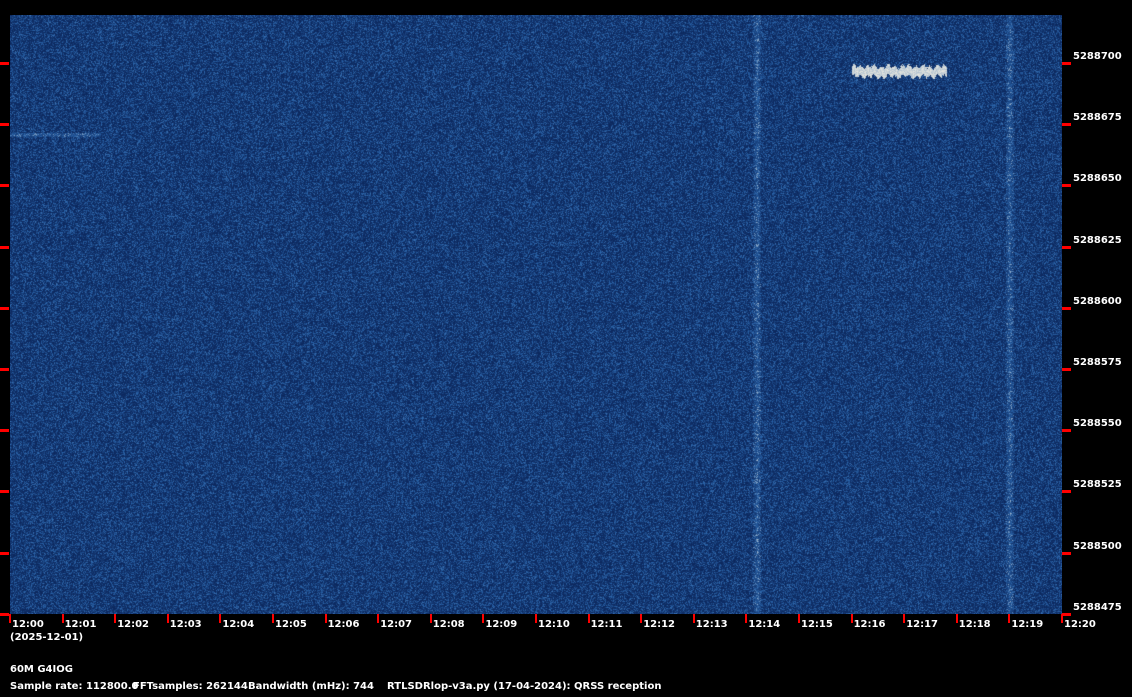 The height and width of the screenshot is (697, 1132). Describe the element at coordinates (869, 624) in the screenshot. I see `x-tick-label: 12:16` at that location.